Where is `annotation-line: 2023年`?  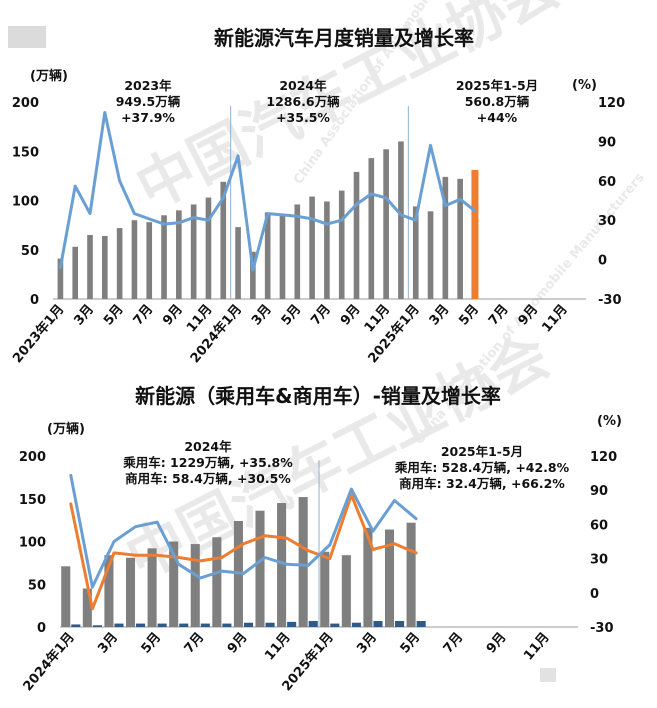
annotation-line: 2023年 is located at coordinates (148, 85).